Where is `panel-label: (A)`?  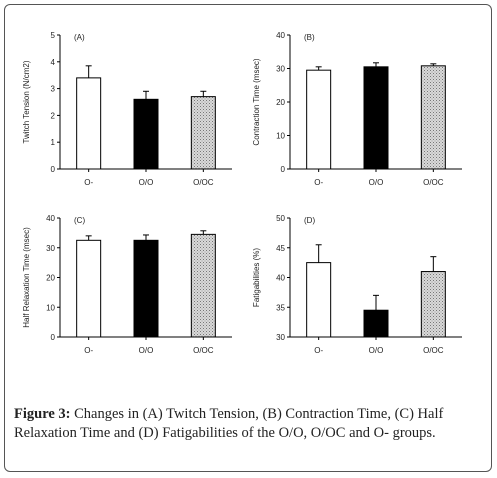
panel-label: (A) is located at coordinates (79, 37).